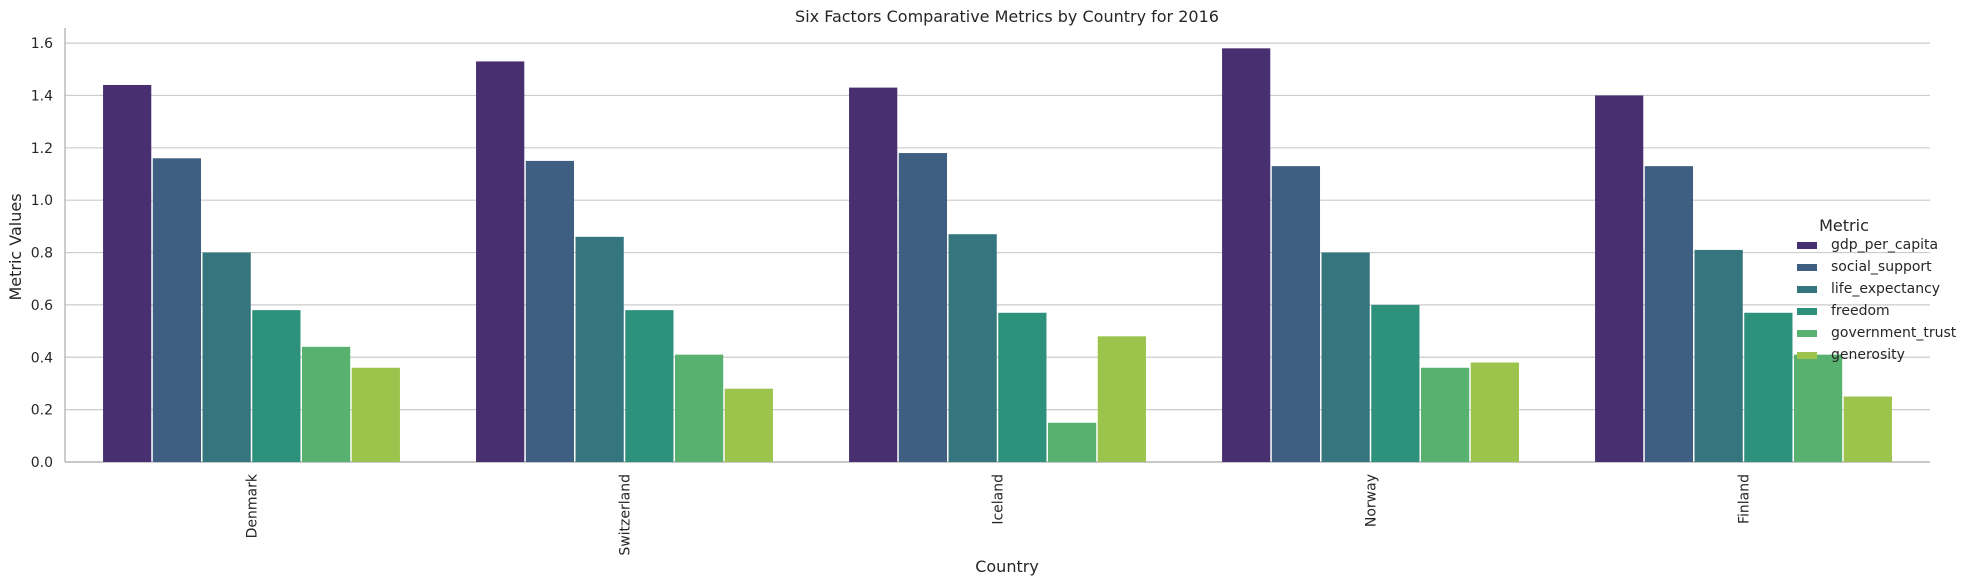 The width and height of the screenshot is (1967, 584). I want to click on legend-label: generosity, so click(1868, 355).